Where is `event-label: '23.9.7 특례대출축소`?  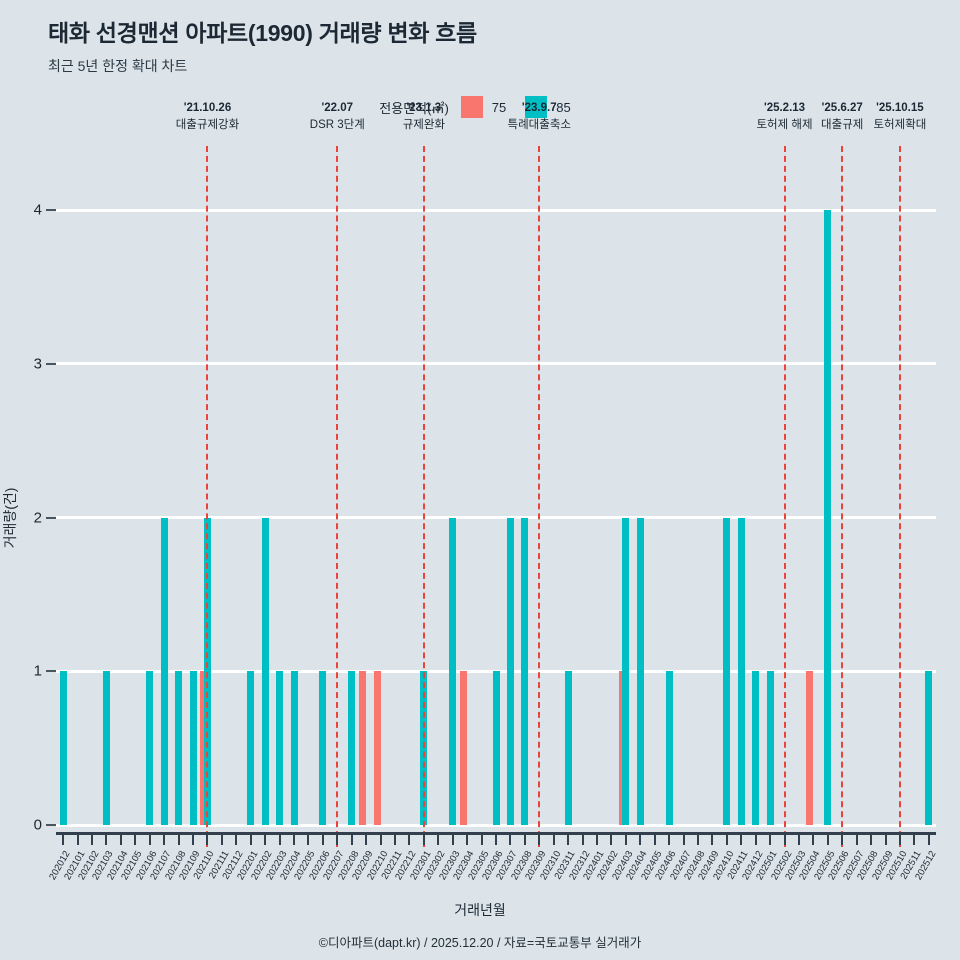 event-label: '23.9.7 특례대출축소 is located at coordinates (539, 117).